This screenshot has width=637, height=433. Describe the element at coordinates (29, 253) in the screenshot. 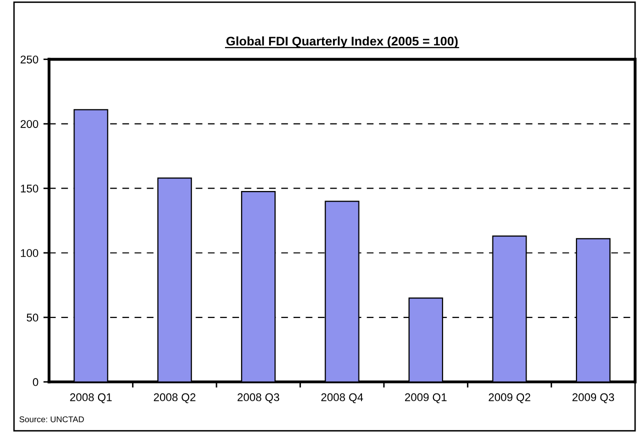

I see `y-tick-label: 100` at that location.